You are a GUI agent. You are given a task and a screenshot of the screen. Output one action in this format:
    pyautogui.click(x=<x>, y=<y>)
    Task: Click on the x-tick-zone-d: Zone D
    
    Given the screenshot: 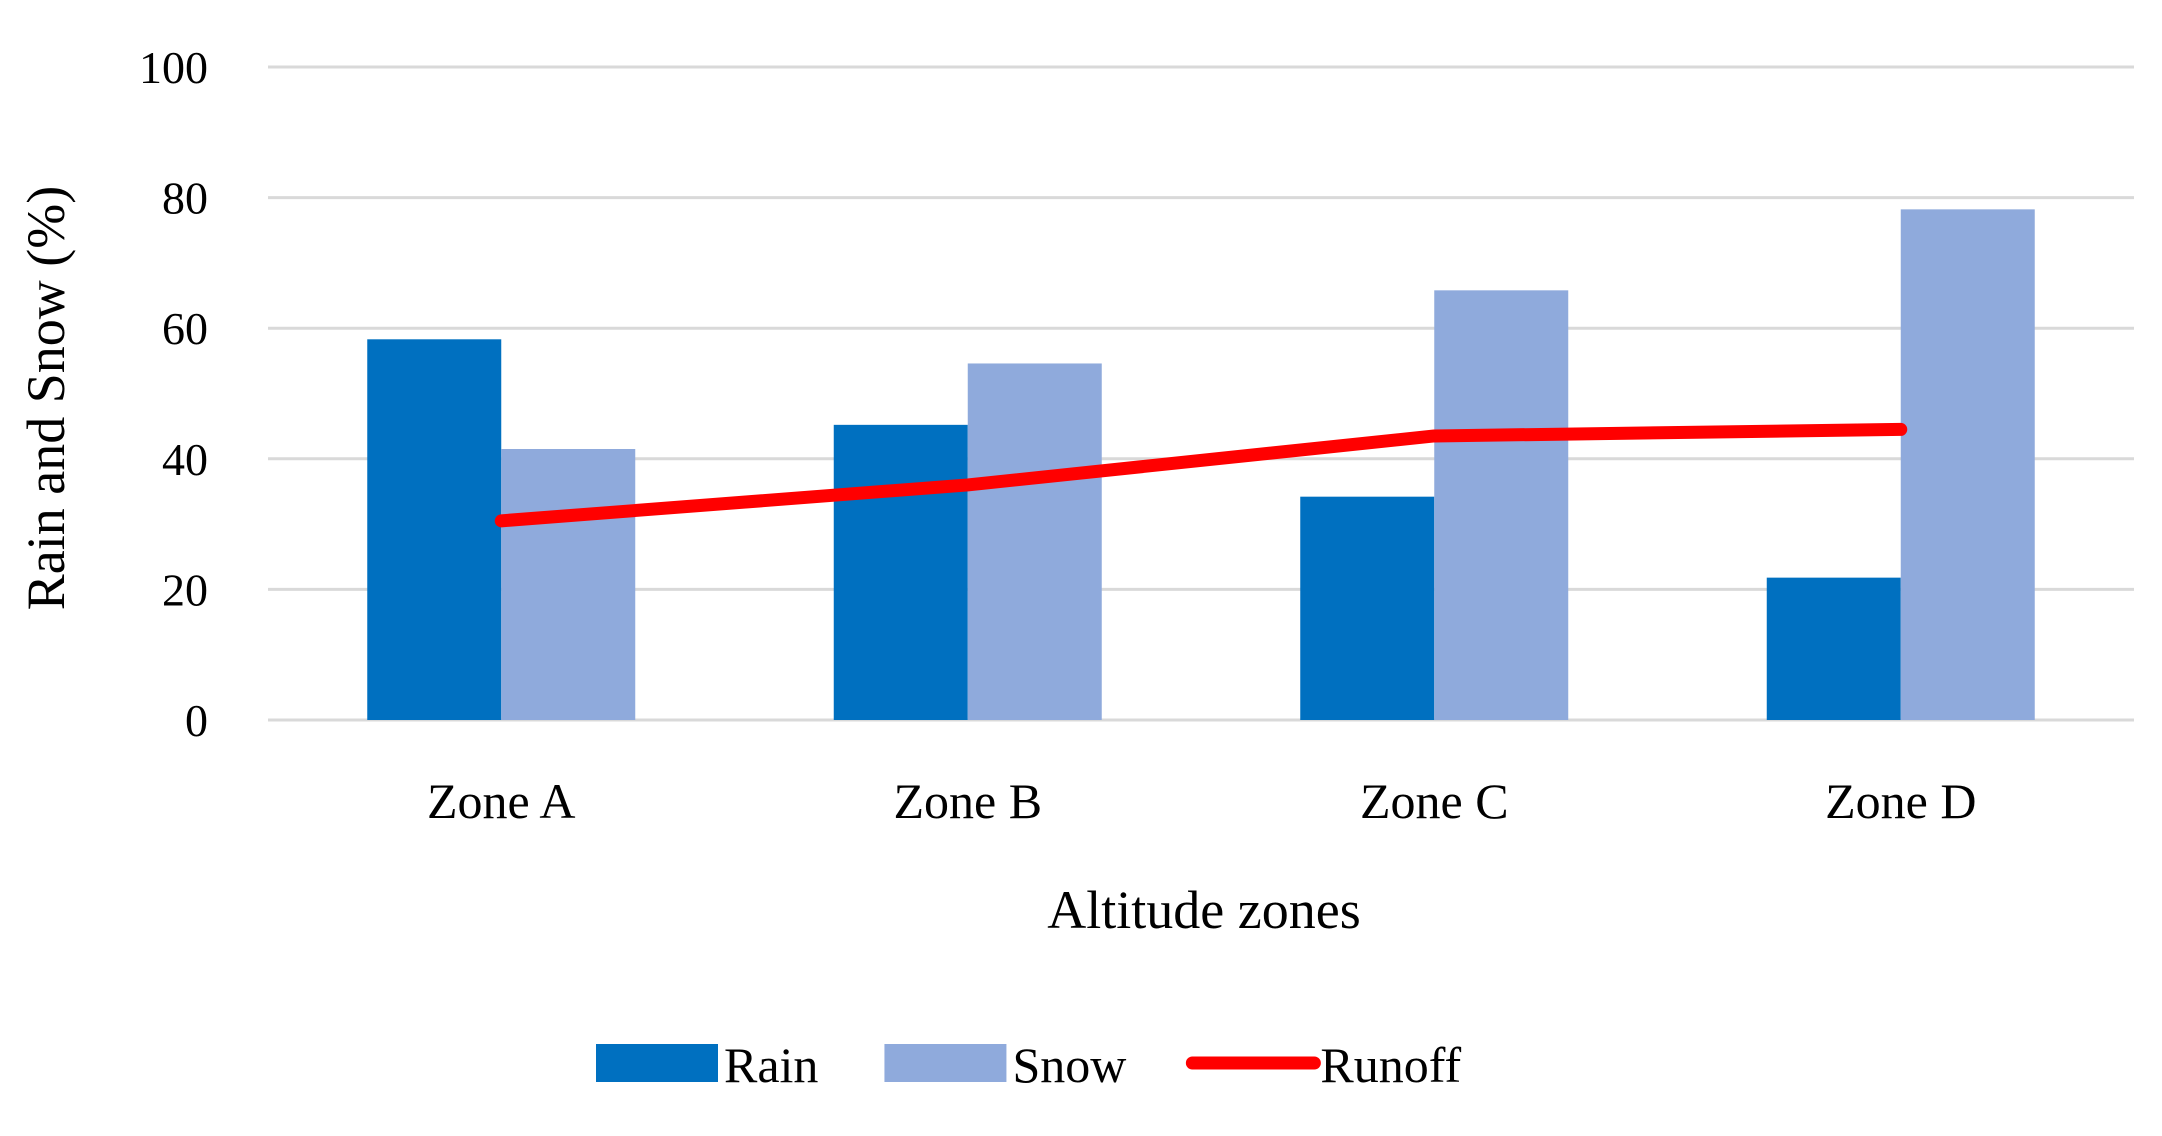 What is the action you would take?
    pyautogui.click(x=1900, y=801)
    